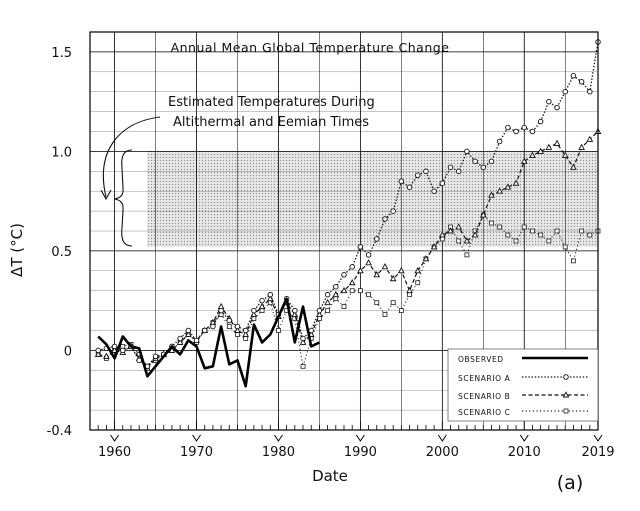  I want to click on annotation-line-2: Altithermal and Eemian Times, so click(271, 122).